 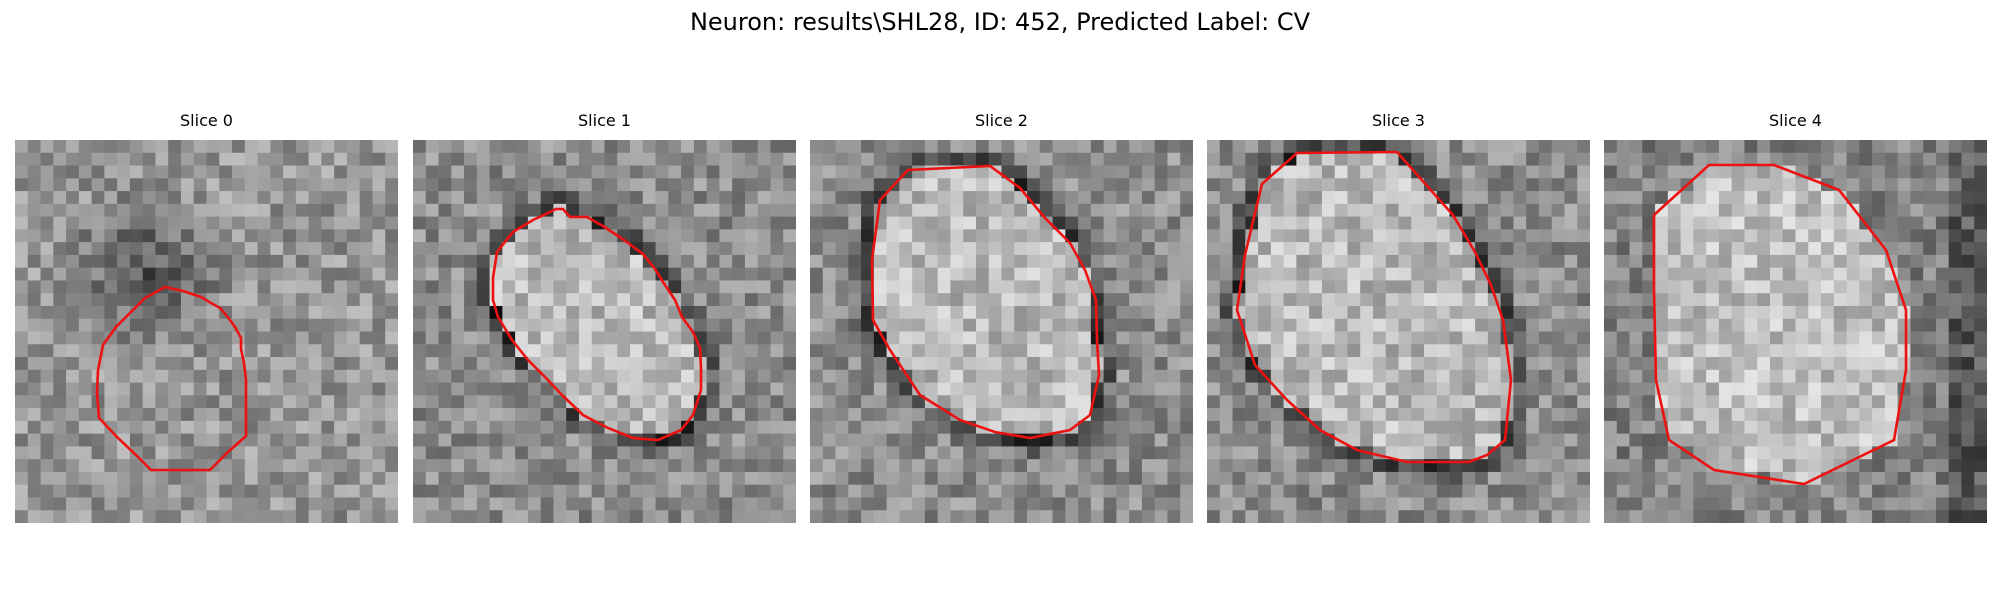 I want to click on slice-title: Slice 2, so click(x=1001, y=120).